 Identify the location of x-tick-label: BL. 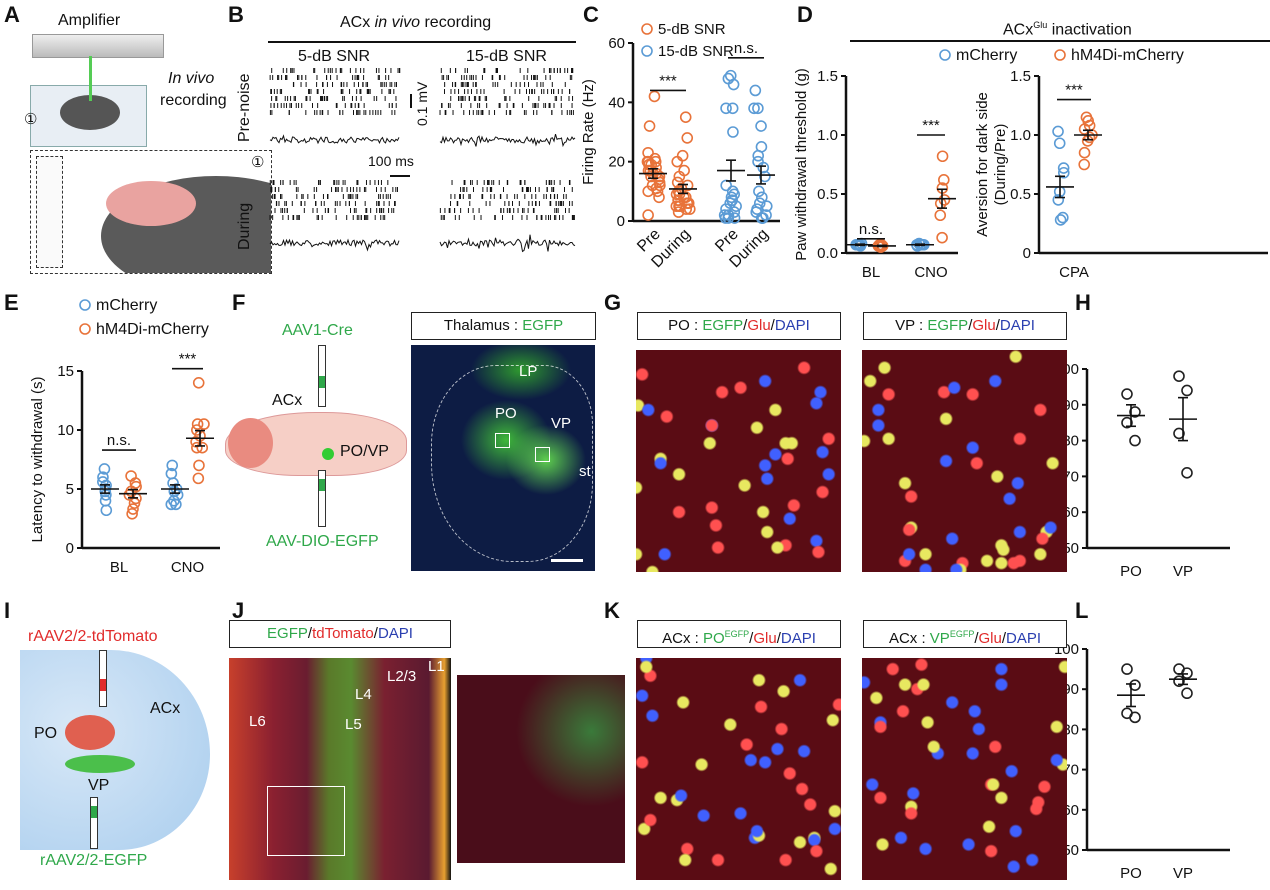
(119, 567).